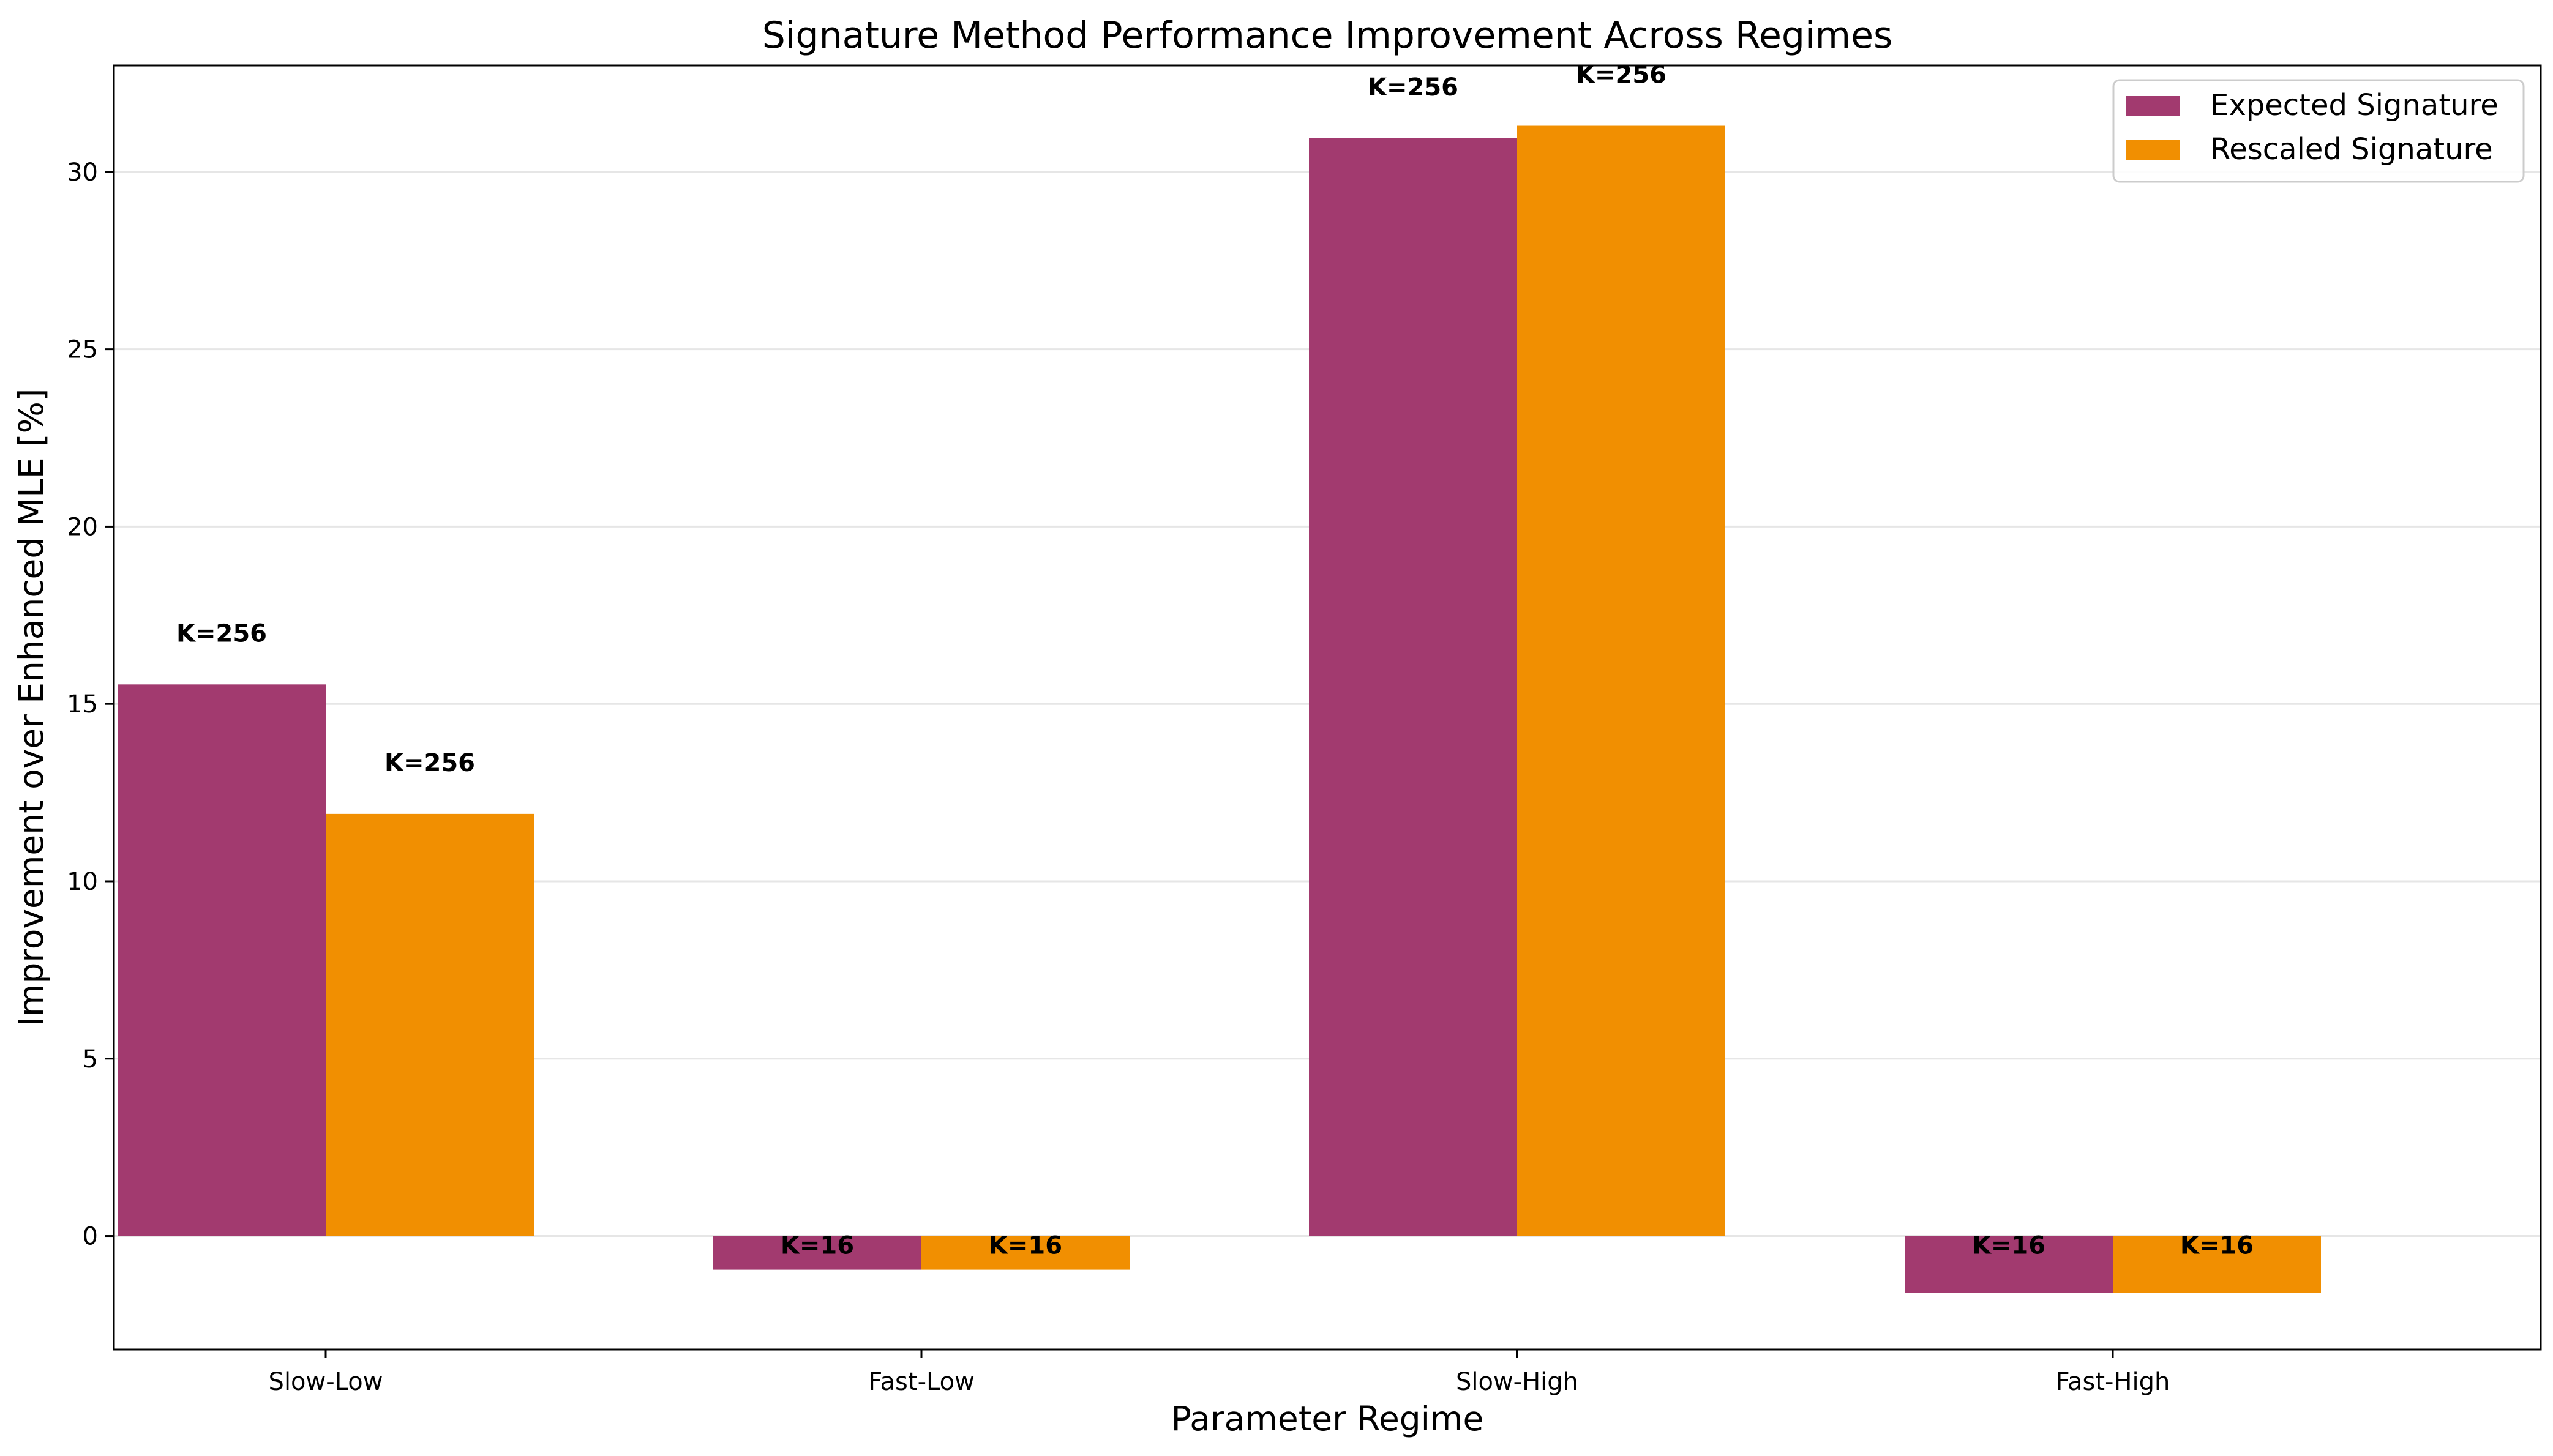 The image size is (2553, 1456). What do you see at coordinates (82, 350) in the screenshot?
I see `y-tick-label: 25` at bounding box center [82, 350].